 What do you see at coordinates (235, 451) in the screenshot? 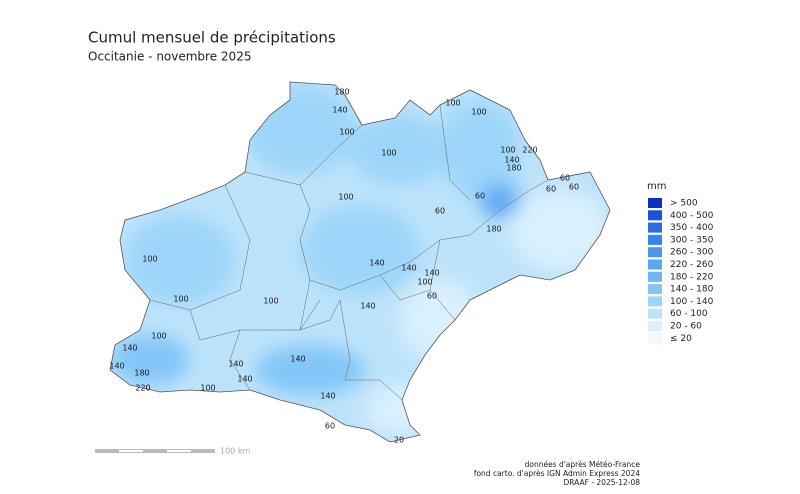
I see `scale-label: 100 km` at bounding box center [235, 451].